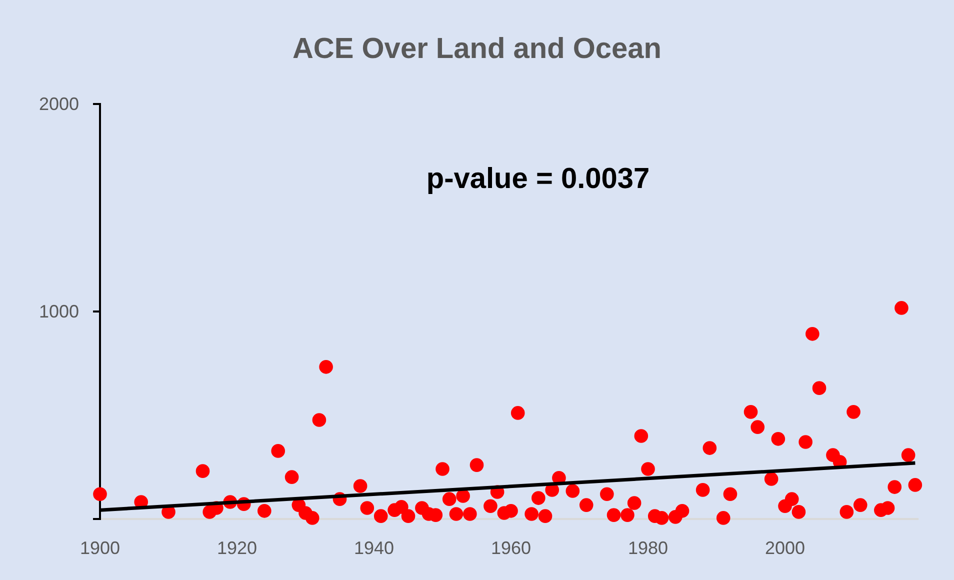  I want to click on x-tick-label: 1940, so click(374, 548).